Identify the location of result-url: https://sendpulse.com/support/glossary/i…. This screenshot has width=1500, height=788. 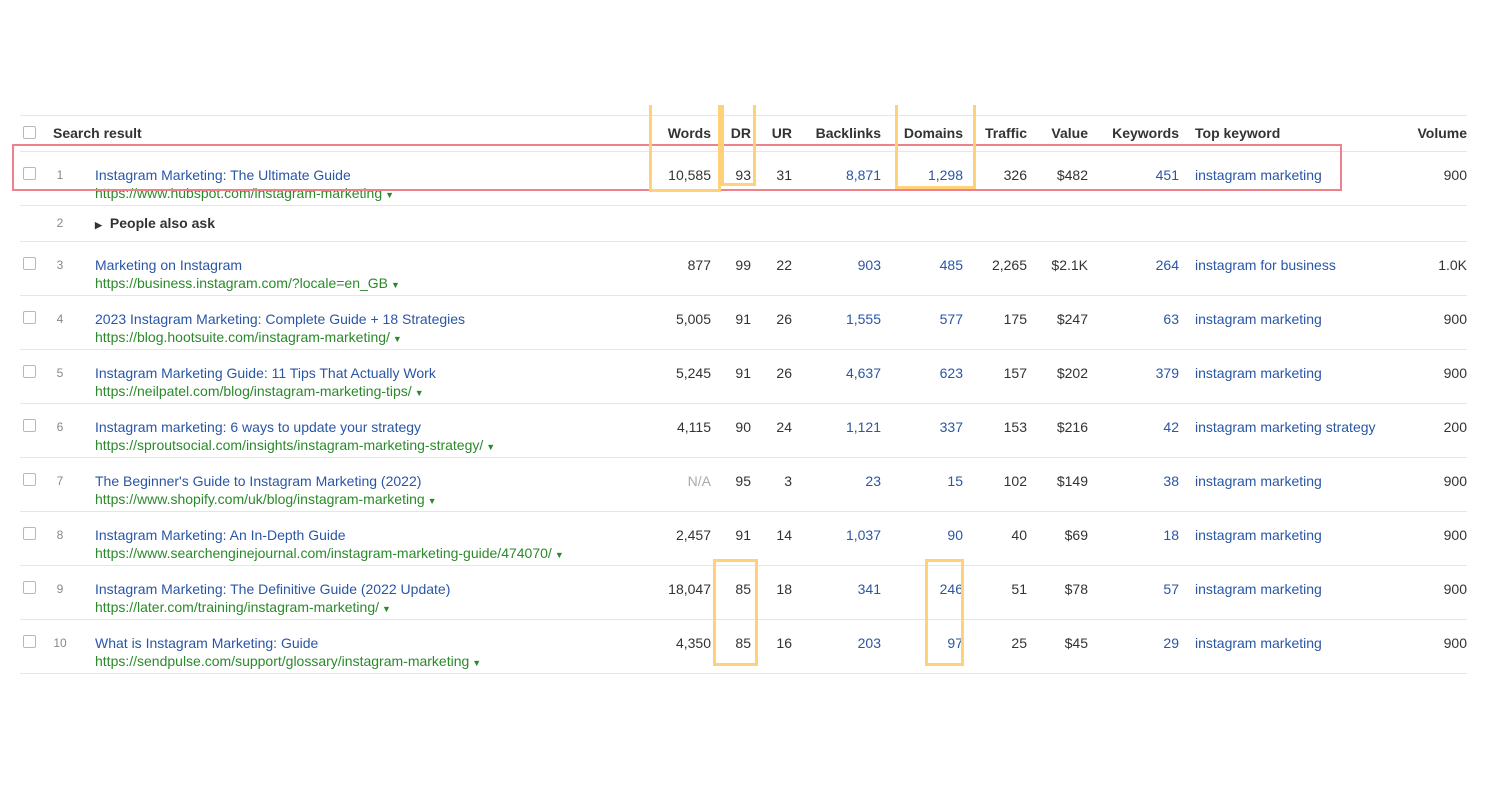
(288, 661).